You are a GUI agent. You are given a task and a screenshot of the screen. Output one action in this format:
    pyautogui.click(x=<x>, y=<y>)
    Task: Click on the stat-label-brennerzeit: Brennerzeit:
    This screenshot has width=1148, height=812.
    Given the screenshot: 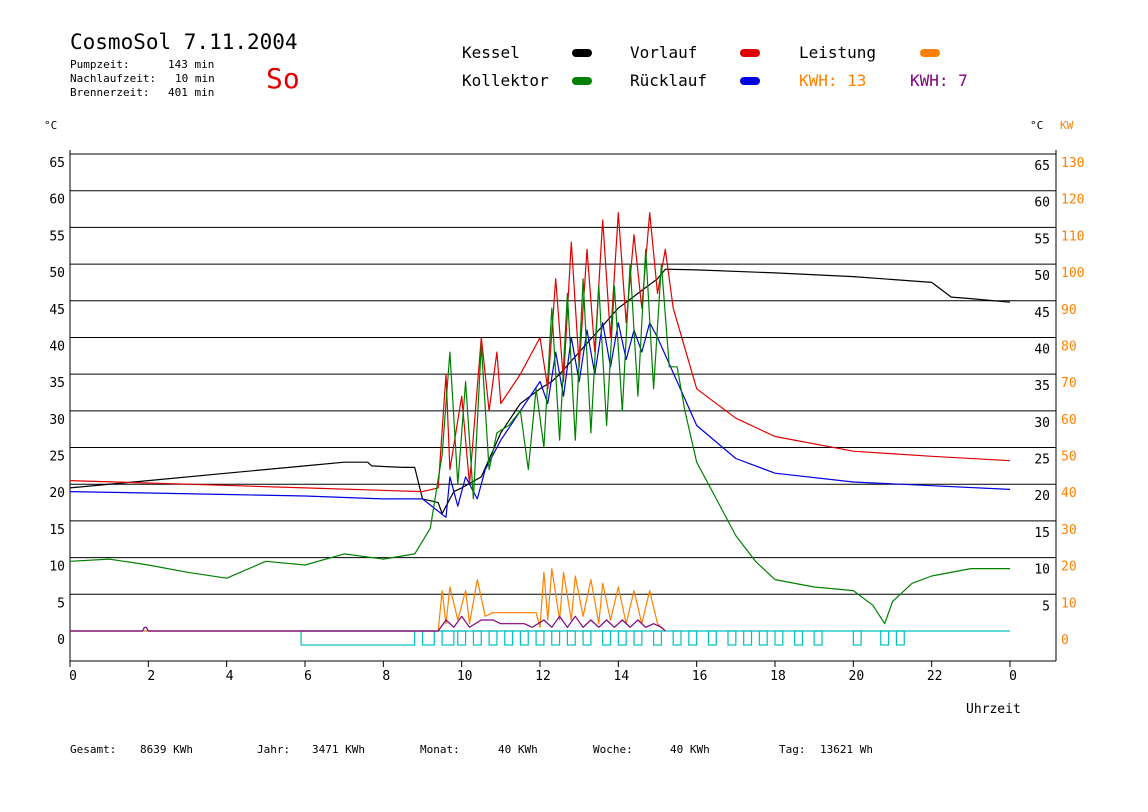 What is the action you would take?
    pyautogui.click(x=110, y=92)
    